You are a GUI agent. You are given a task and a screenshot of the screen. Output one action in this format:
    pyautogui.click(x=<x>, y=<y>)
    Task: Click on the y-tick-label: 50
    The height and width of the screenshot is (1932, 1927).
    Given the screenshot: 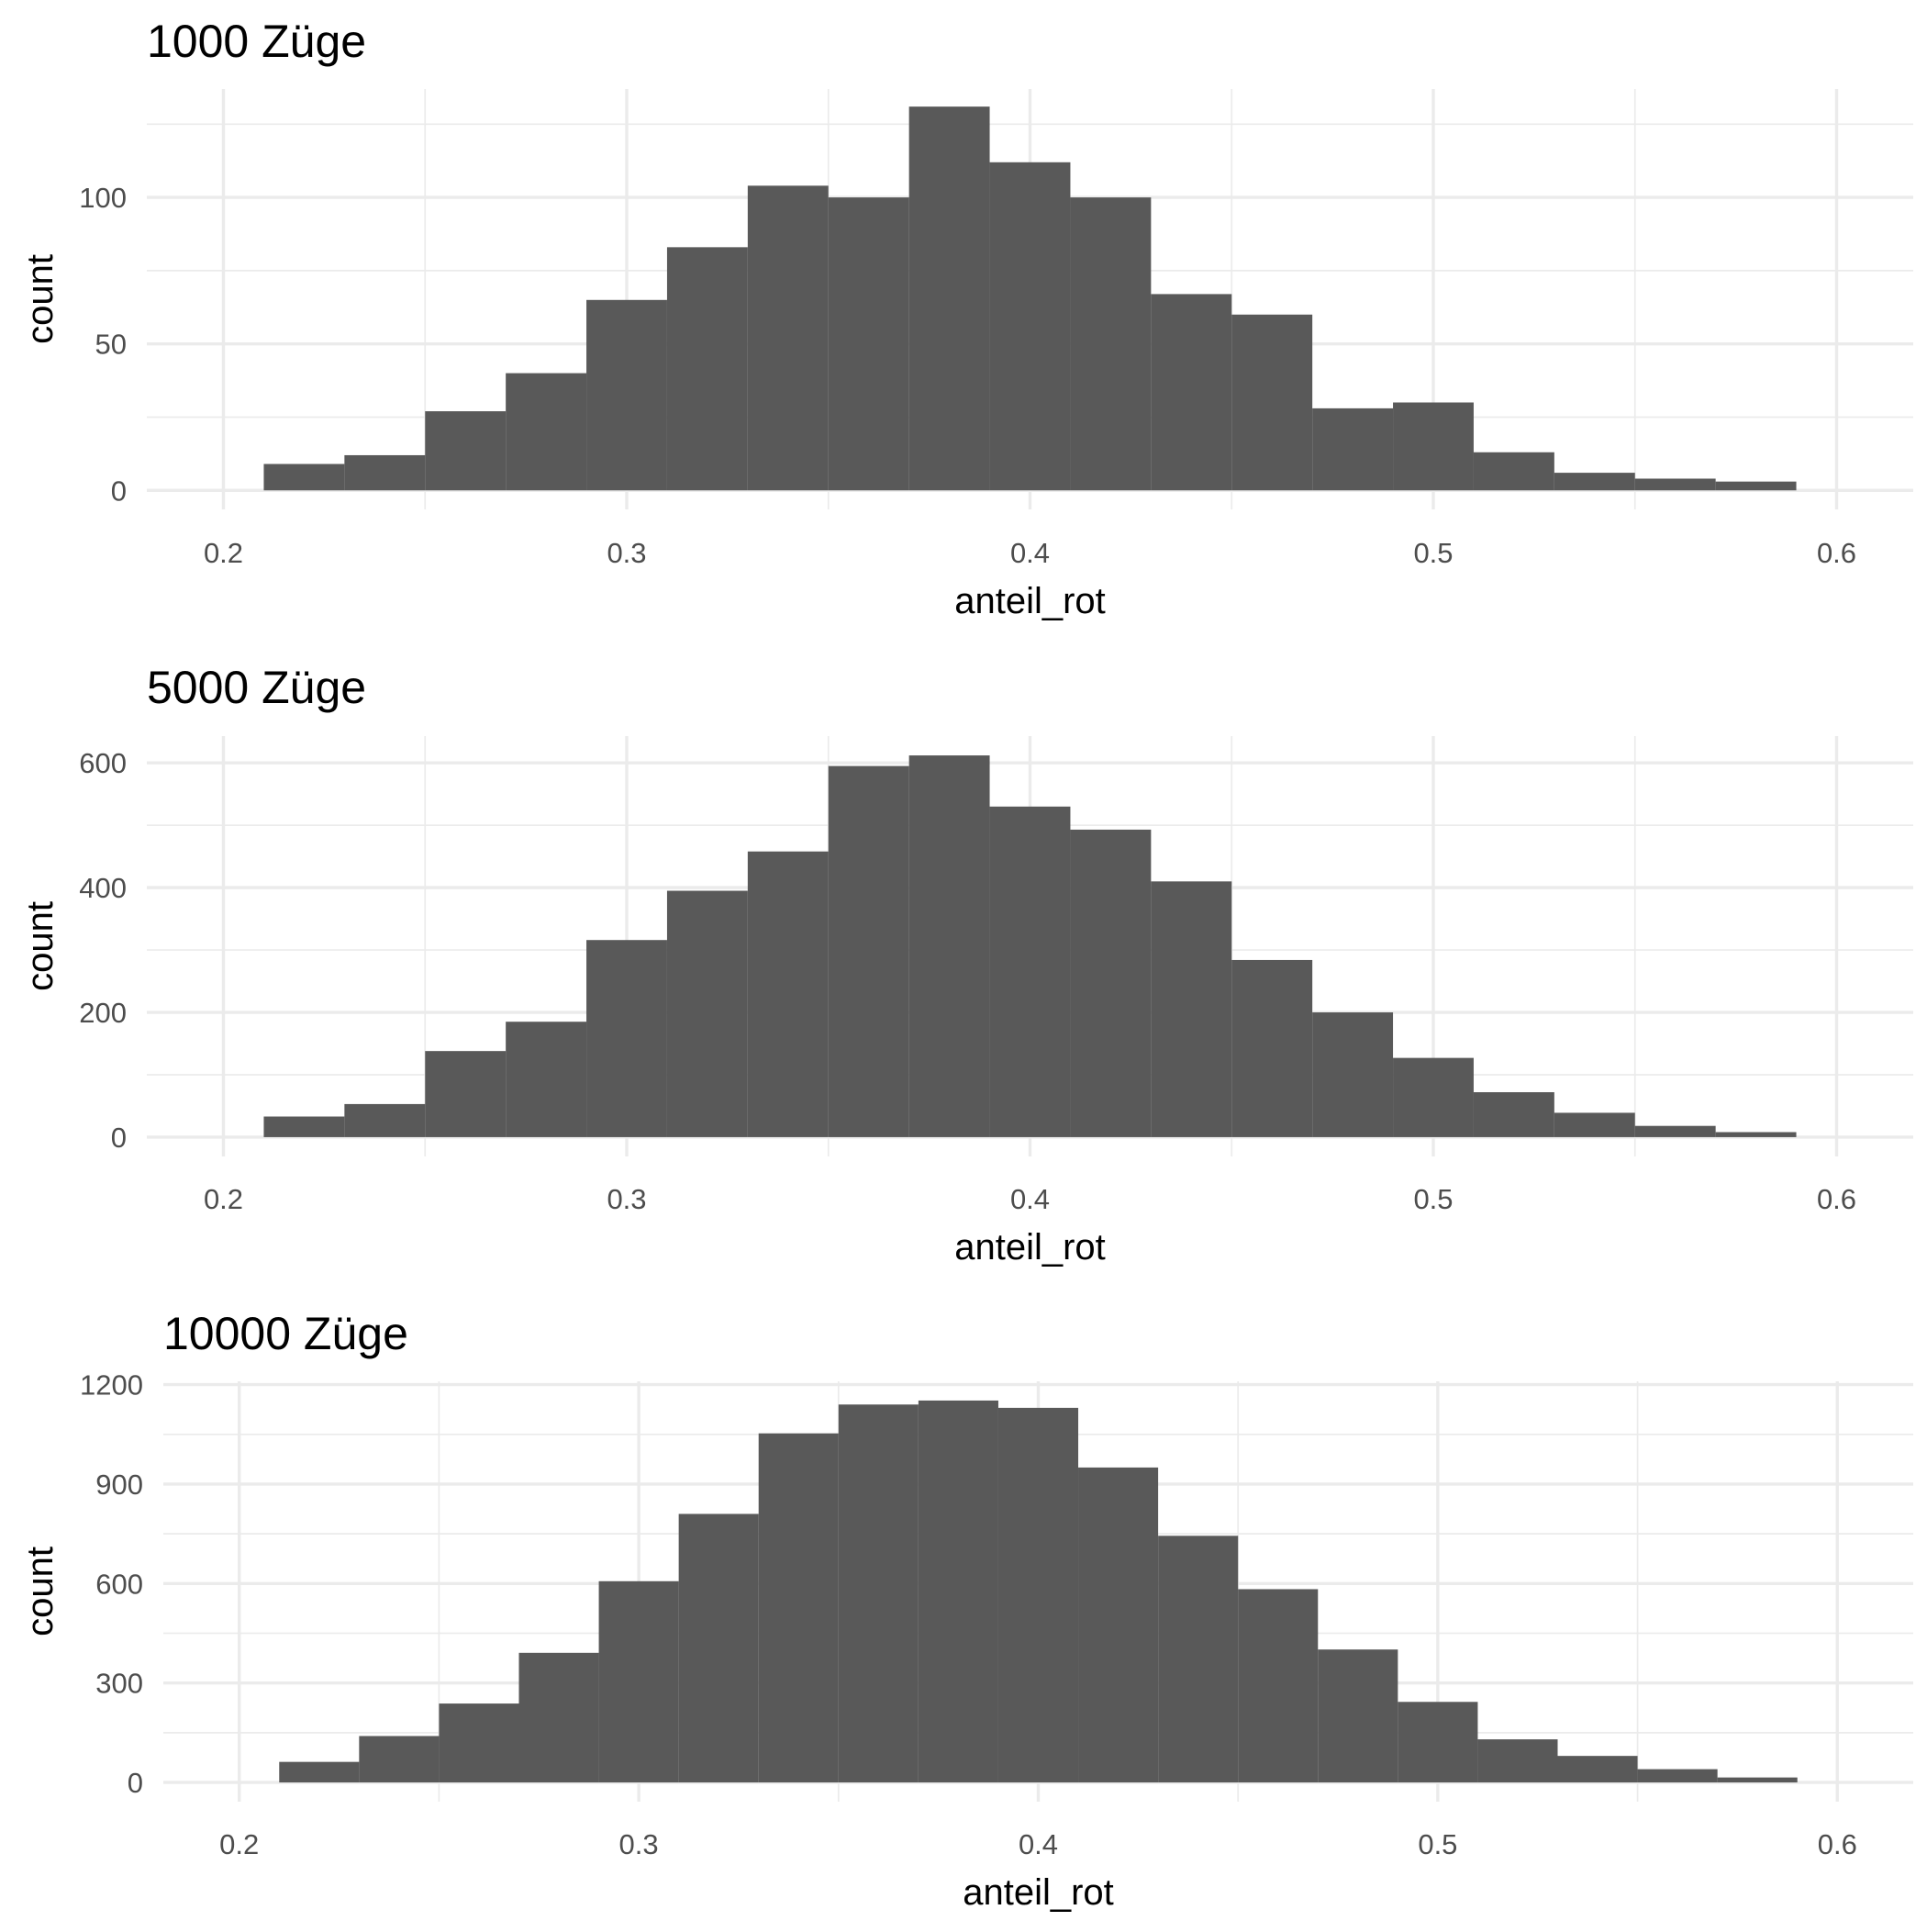 What is the action you would take?
    pyautogui.click(x=111, y=345)
    